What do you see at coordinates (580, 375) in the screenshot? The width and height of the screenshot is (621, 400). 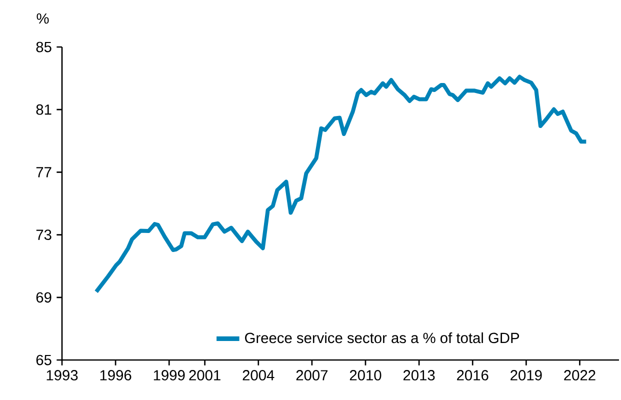 I see `x-tick-label: 2022` at bounding box center [580, 375].